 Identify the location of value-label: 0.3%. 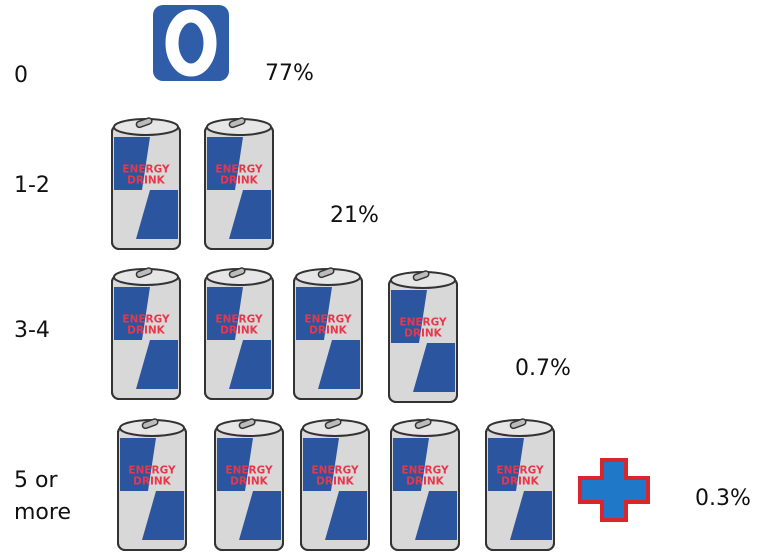
(723, 498).